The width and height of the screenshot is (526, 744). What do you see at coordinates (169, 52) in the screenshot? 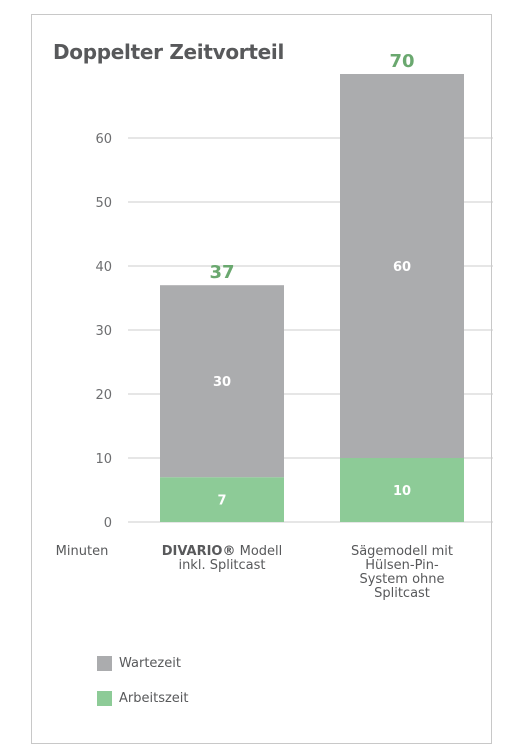
I see `chart-title: Doppelter Zeitvorteil` at bounding box center [169, 52].